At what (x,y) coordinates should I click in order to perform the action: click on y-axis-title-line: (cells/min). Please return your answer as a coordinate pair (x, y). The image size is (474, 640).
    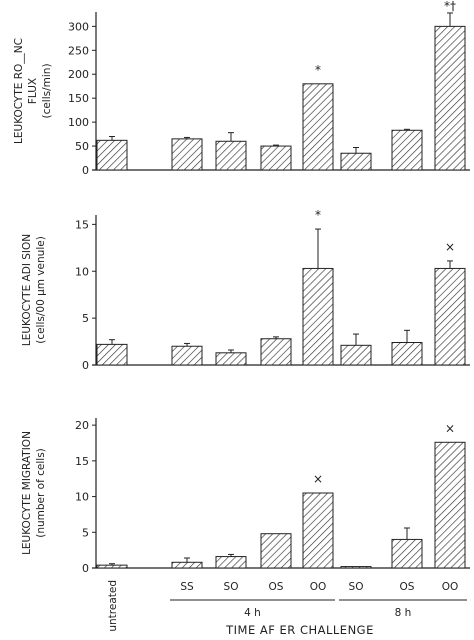
    Looking at the image, I should click on (47, 90).